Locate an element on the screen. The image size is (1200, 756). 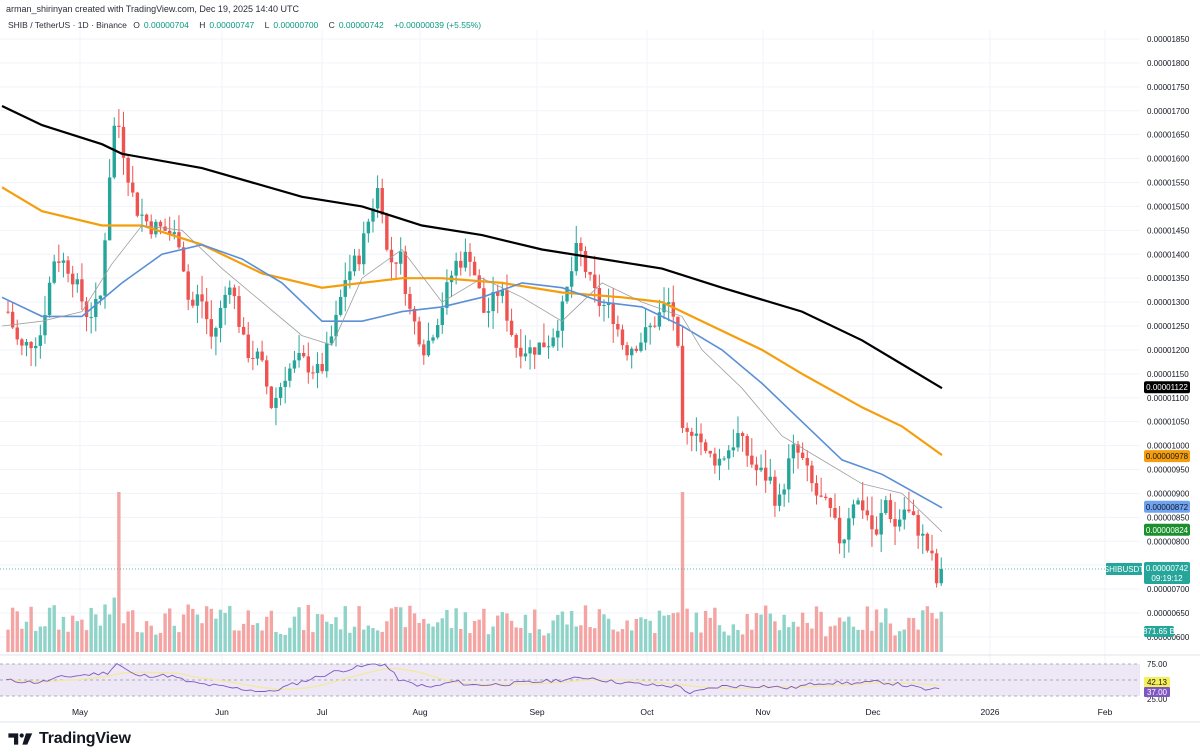
open-value: 0.00000704 is located at coordinates (166, 25).